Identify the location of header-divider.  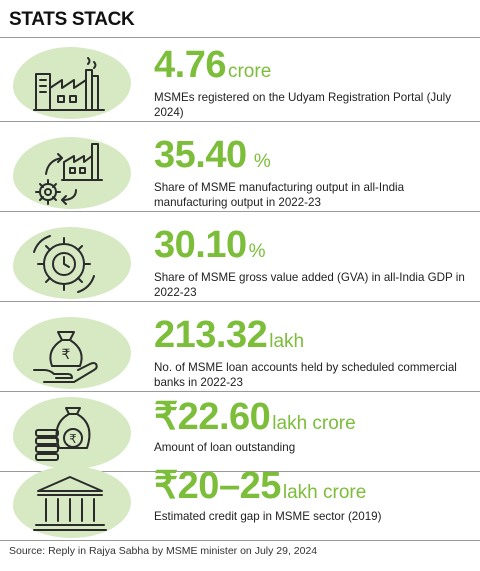
(240, 37).